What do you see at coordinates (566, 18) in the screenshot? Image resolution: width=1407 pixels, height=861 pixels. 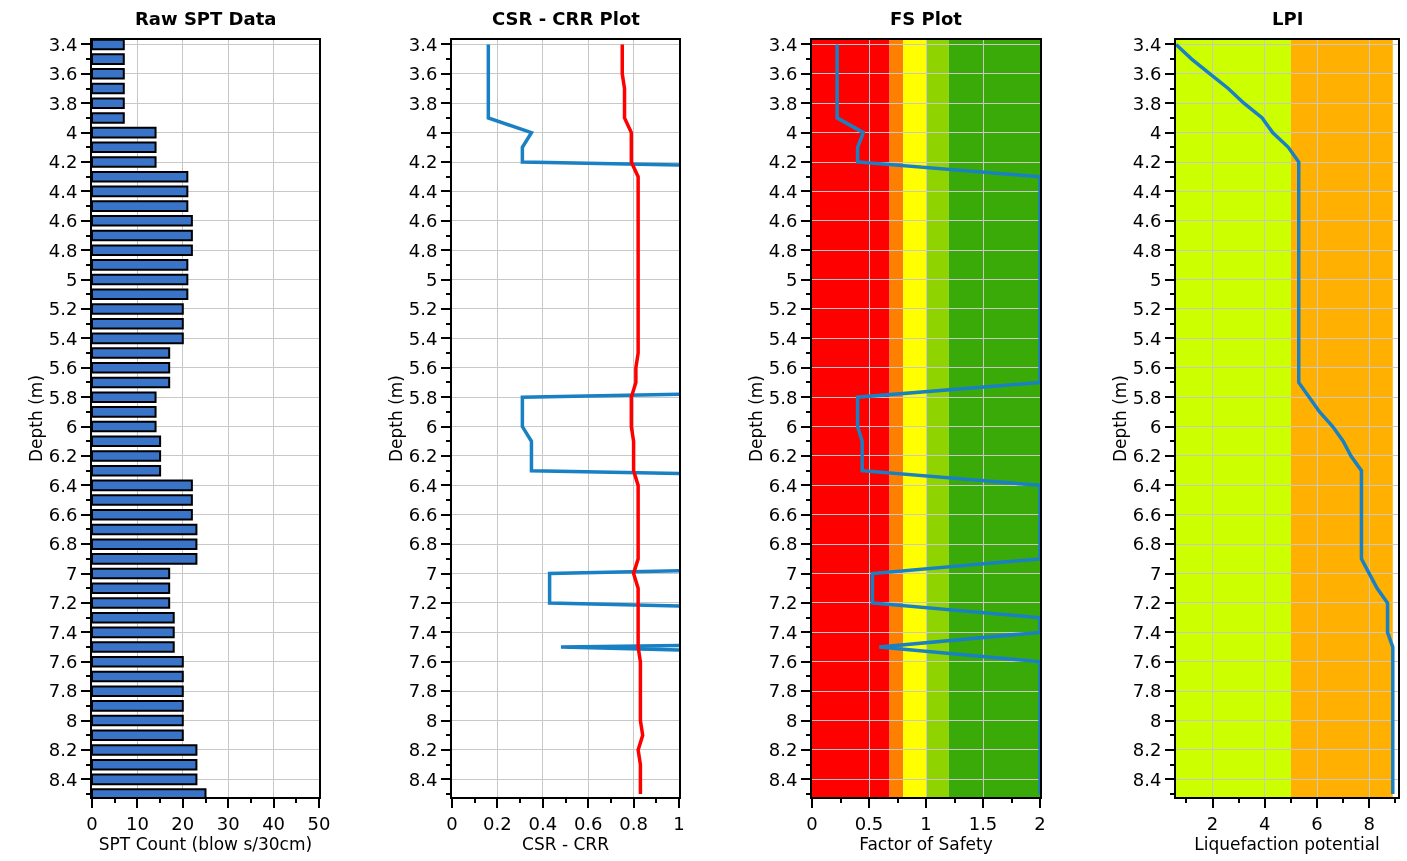 I see `chart-title: CSR - CRR Plot` at bounding box center [566, 18].